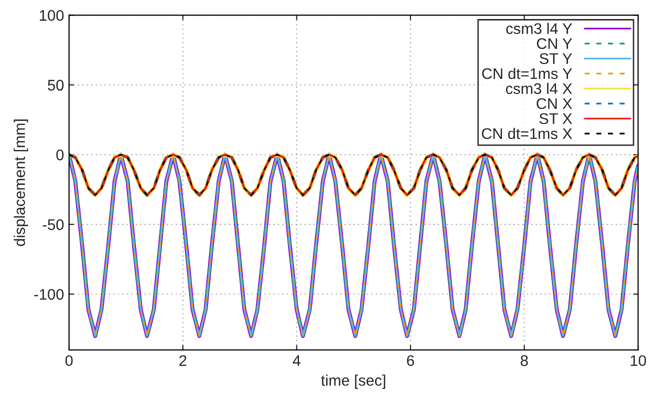 The height and width of the screenshot is (399, 664). I want to click on y-tick-label: -100, so click(49, 294).